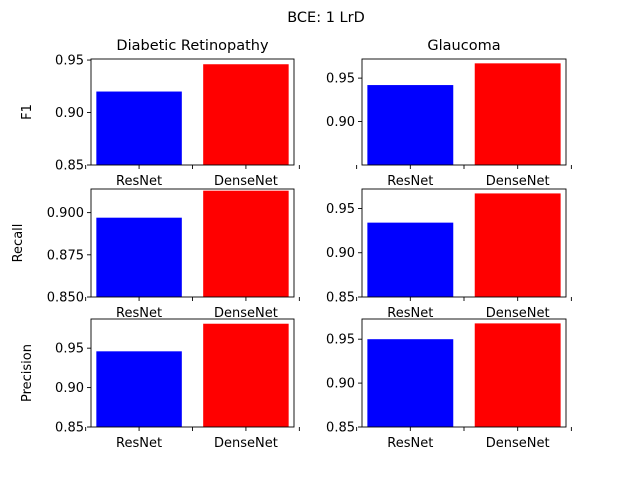 The image size is (640, 480). What do you see at coordinates (18, 243) in the screenshot?
I see `y-axis-label: Recall` at bounding box center [18, 243].